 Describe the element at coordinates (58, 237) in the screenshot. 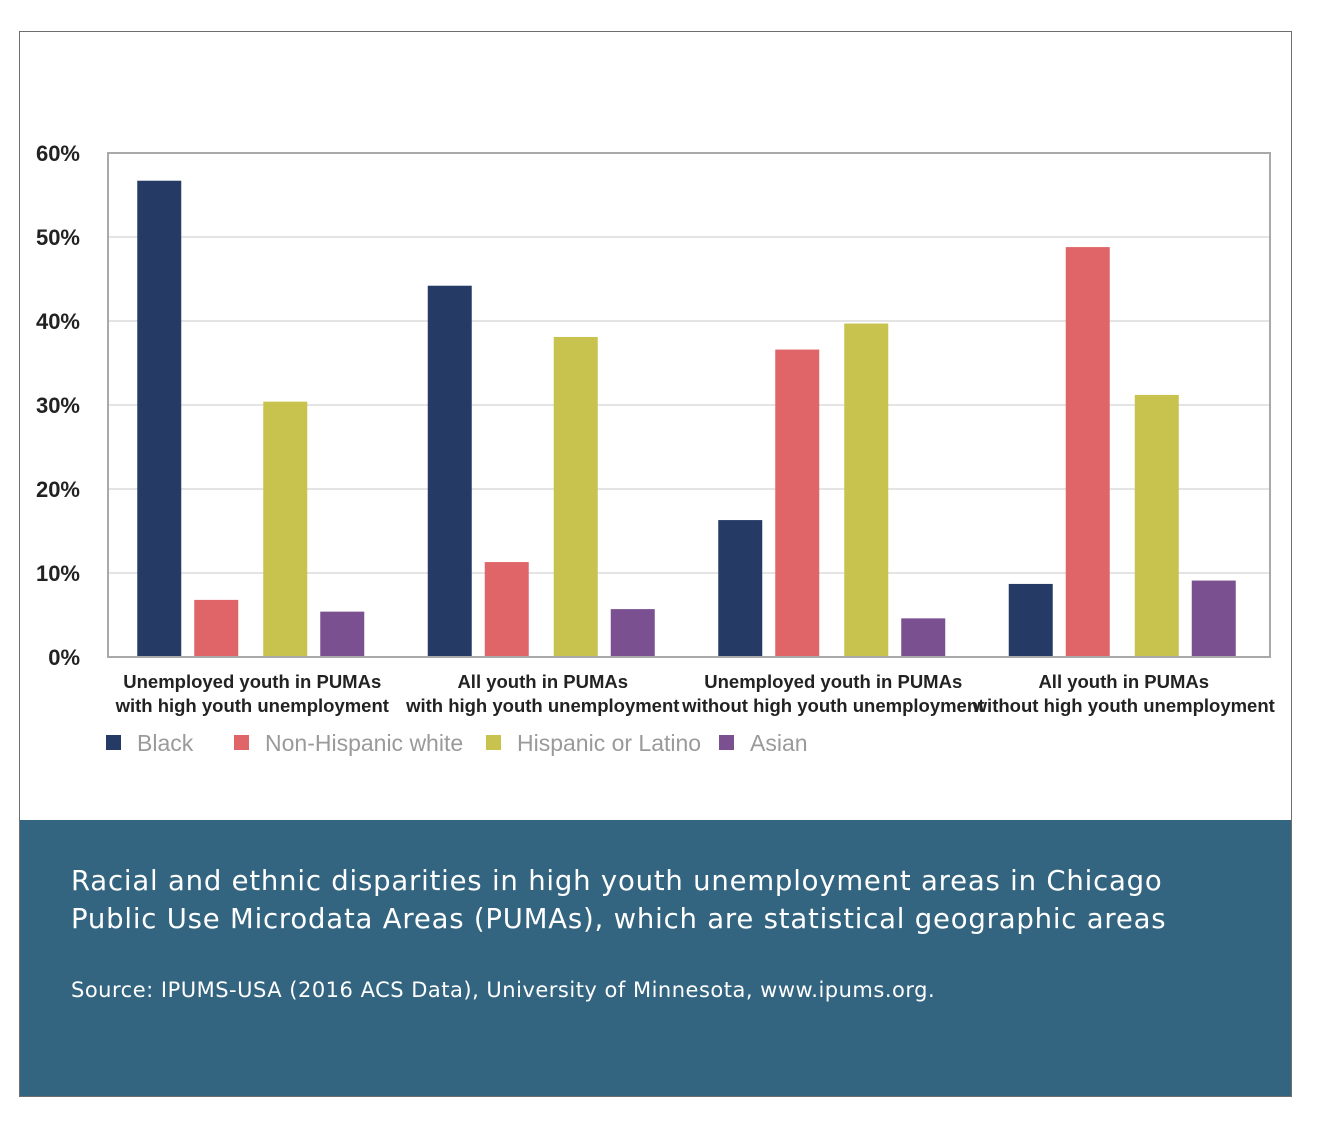

I see `y-tick-label: 50%` at that location.